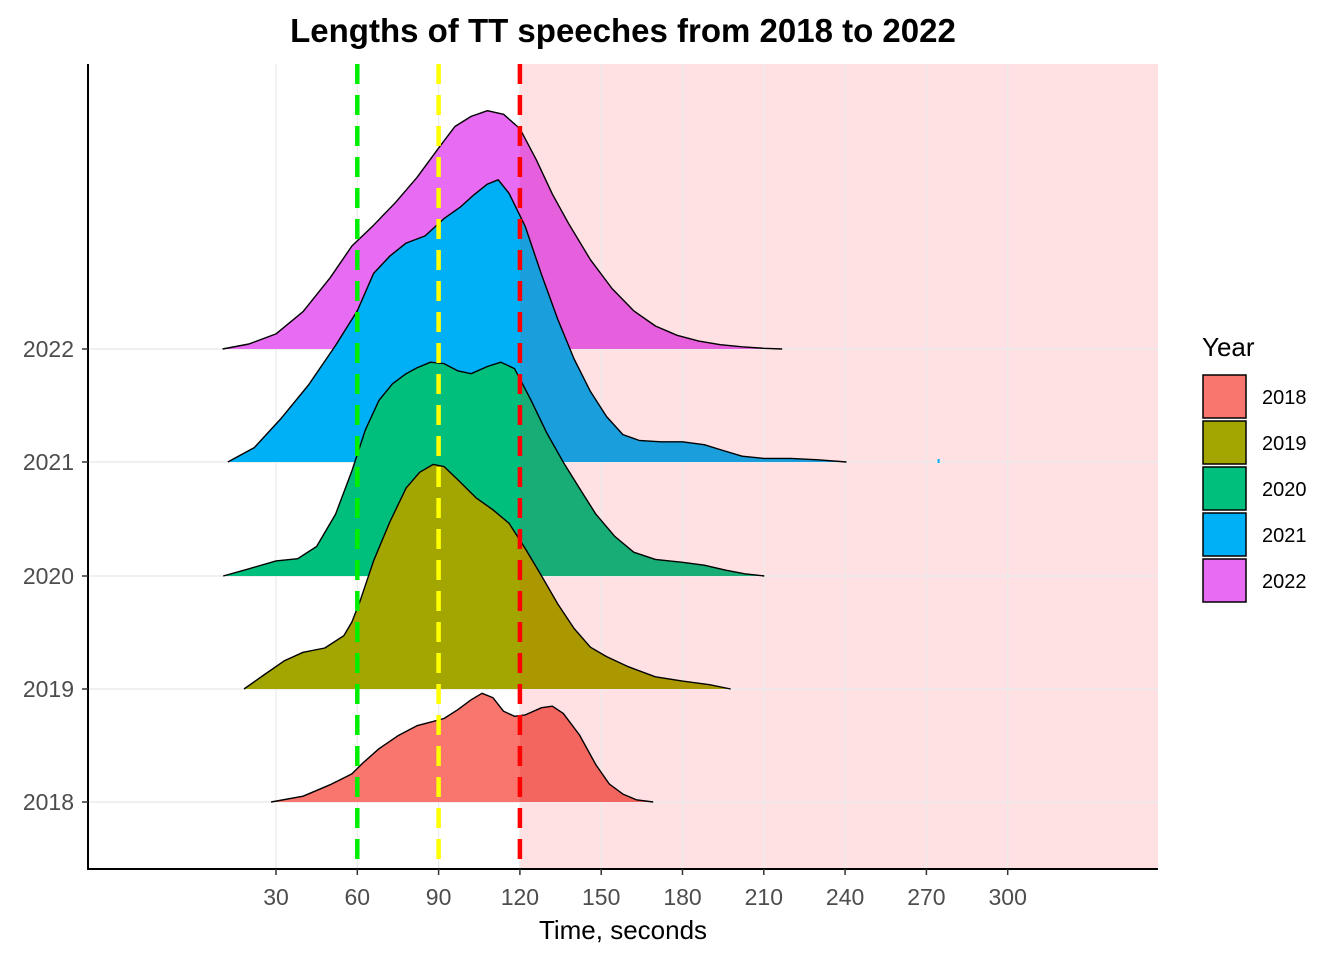 The image size is (1344, 960). Describe the element at coordinates (1284, 536) in the screenshot. I see `legend-label: 2021` at that location.